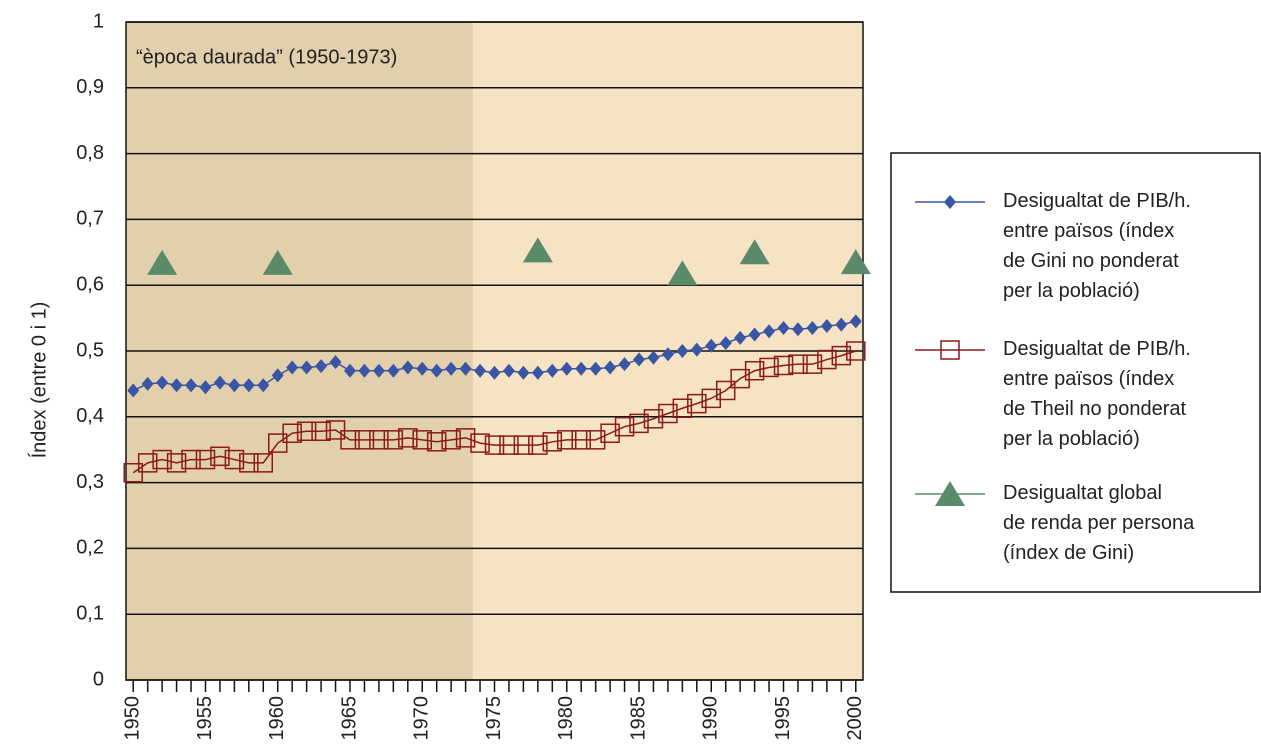  What do you see at coordinates (566, 718) in the screenshot?
I see `x-tick-label: 1980` at bounding box center [566, 718].